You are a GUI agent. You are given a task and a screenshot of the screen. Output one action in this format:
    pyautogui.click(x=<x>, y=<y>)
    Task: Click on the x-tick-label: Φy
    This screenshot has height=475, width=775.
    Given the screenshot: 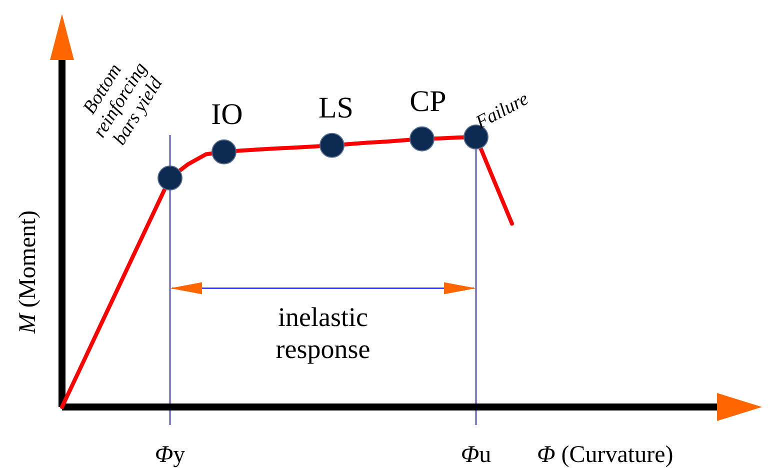 What is the action you would take?
    pyautogui.click(x=170, y=455)
    